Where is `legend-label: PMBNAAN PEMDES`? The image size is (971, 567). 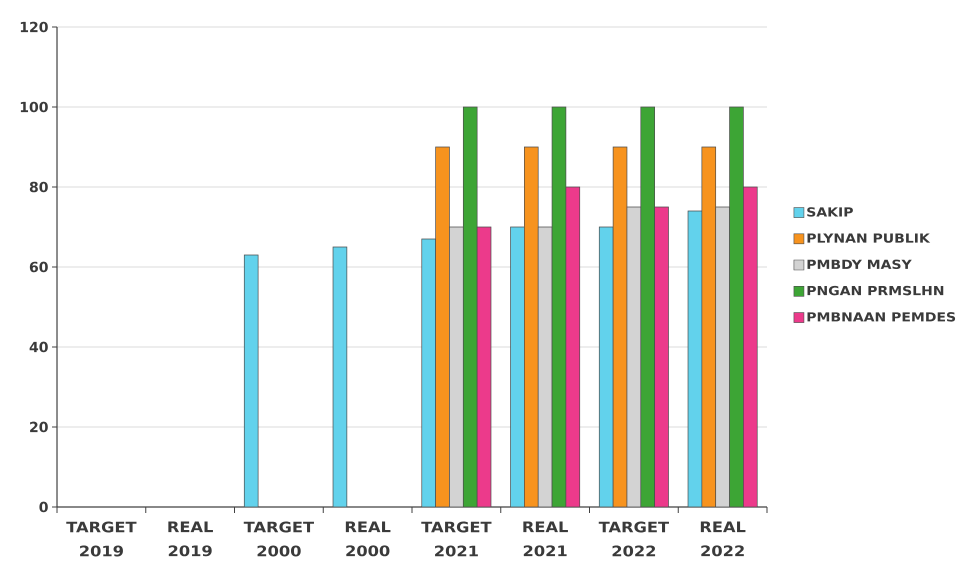 legend-label: PMBNAAN PEMDES is located at coordinates (882, 317).